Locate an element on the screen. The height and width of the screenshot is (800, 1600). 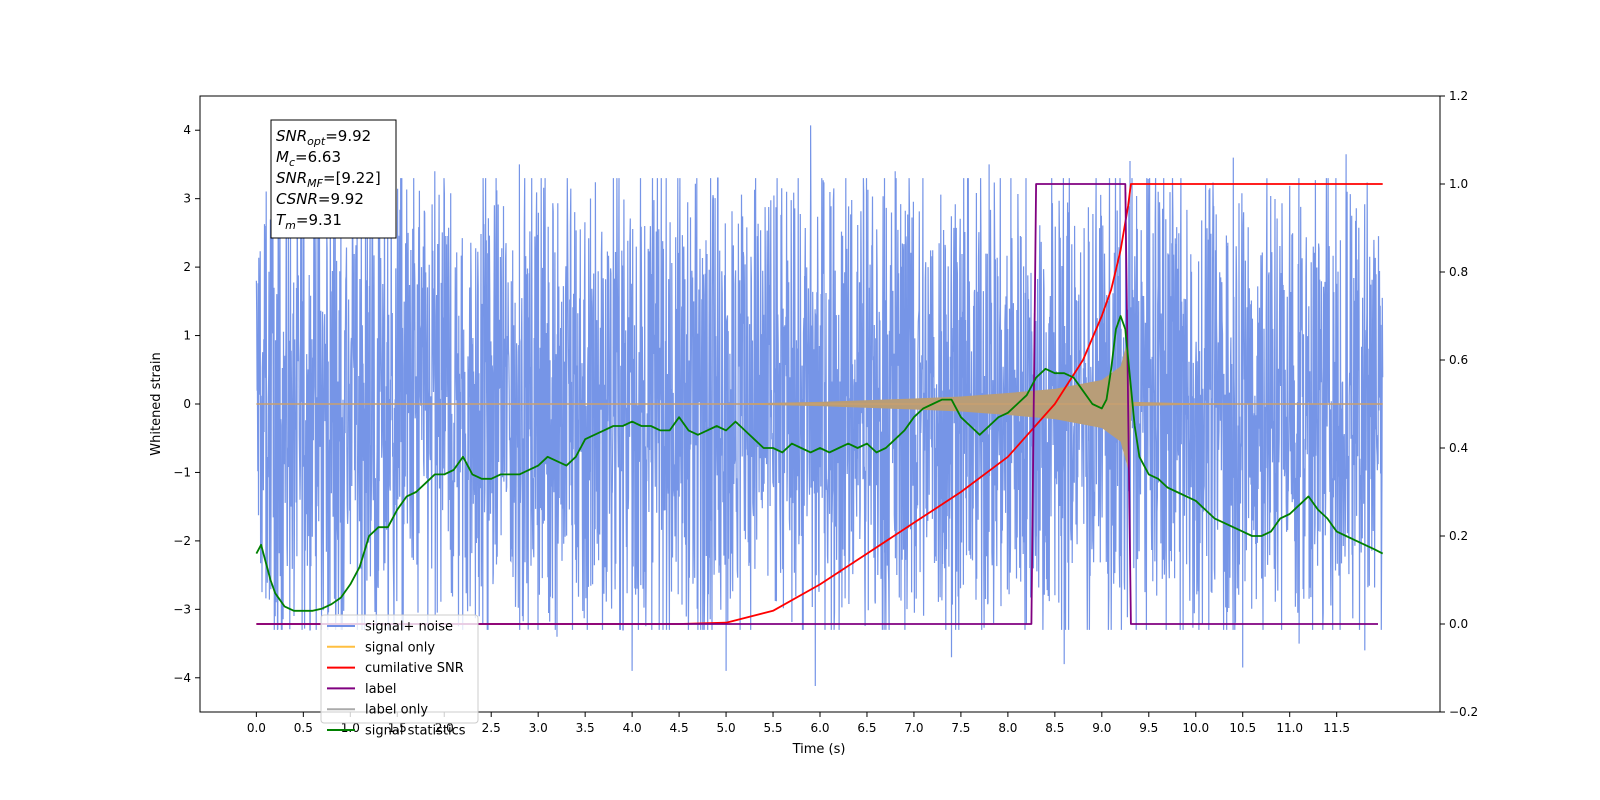
y2-tick-label: 0.8 is located at coordinates (1458, 272).